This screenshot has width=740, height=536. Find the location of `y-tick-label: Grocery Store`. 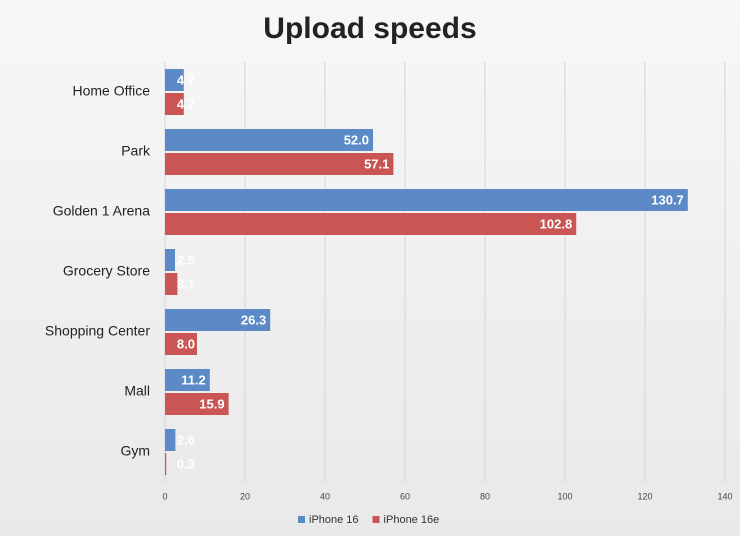

y-tick-label: Grocery Store is located at coordinates (106, 271).